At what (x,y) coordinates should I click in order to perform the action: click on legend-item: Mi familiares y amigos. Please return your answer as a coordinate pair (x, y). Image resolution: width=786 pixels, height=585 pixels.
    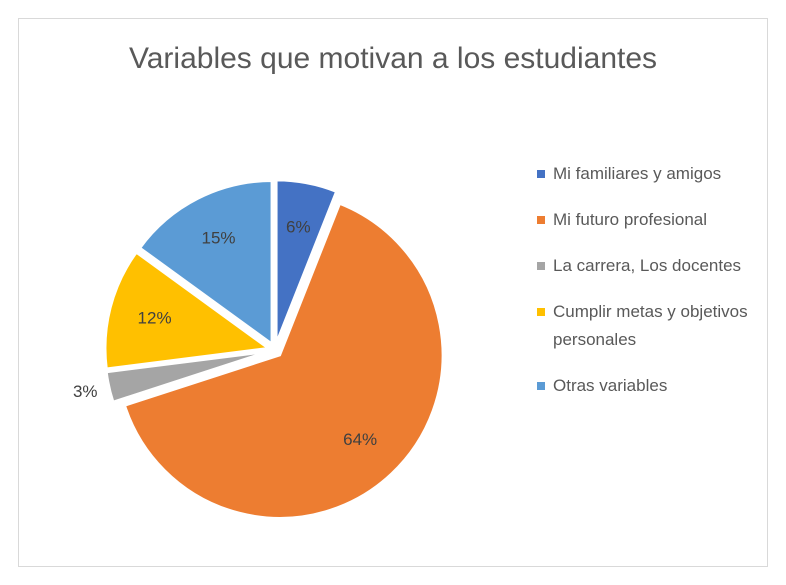
    Looking at the image, I should click on (645, 174).